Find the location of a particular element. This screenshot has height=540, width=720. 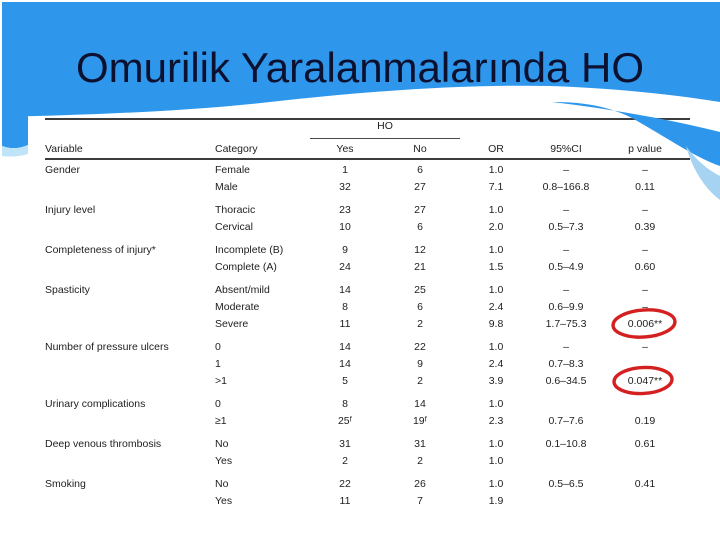

variable-group: Smoking No 22 26 1.0 0.5–6.5 0.41 Yes 11 7 1.9 is located at coordinates (367, 492).